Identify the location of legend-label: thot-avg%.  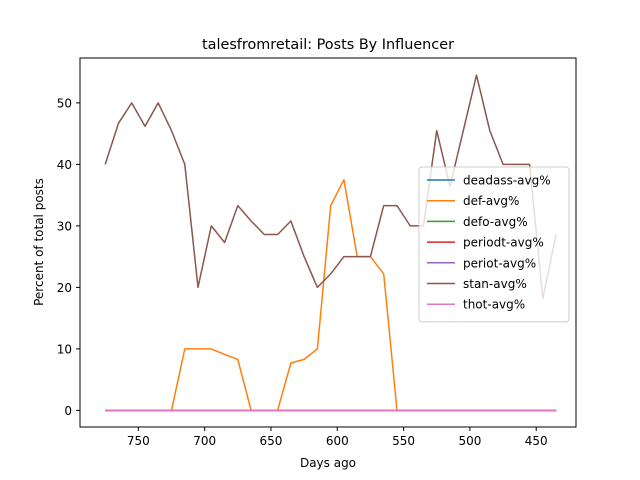
(494, 305).